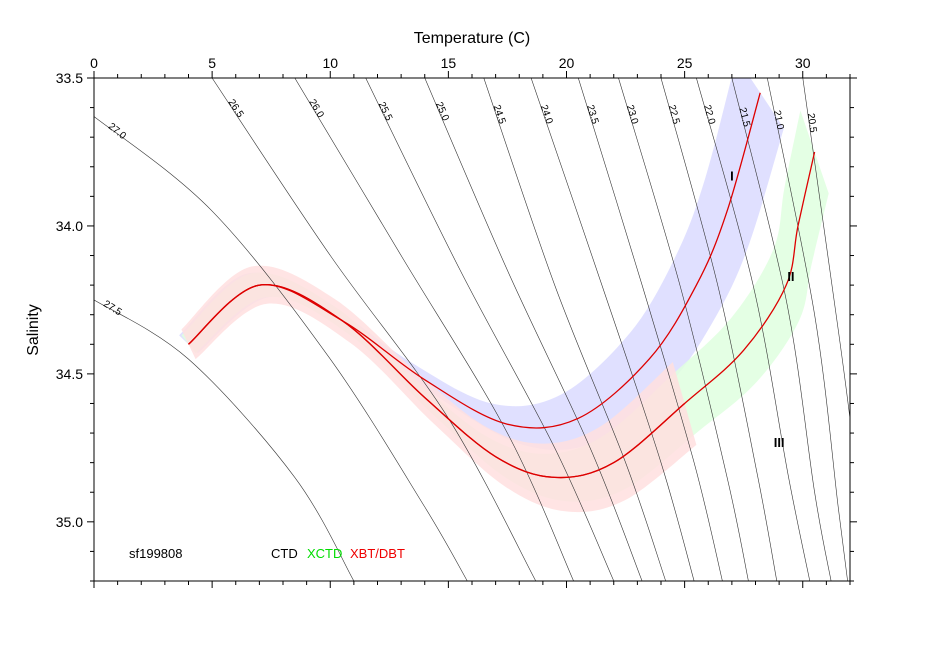  I want to click on x-tick-label: 25, so click(685, 63).